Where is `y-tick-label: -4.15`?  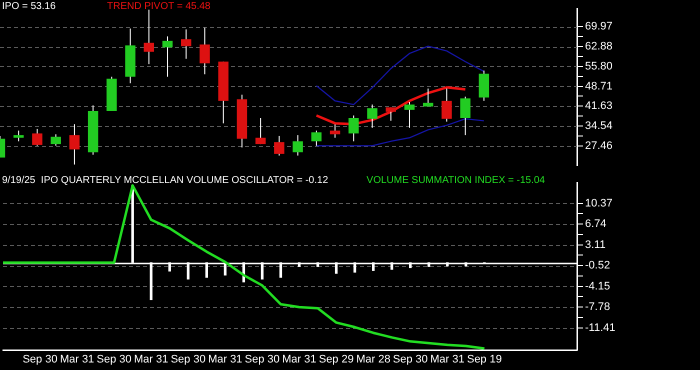 y-tick-label: -4.15 is located at coordinates (597, 286).